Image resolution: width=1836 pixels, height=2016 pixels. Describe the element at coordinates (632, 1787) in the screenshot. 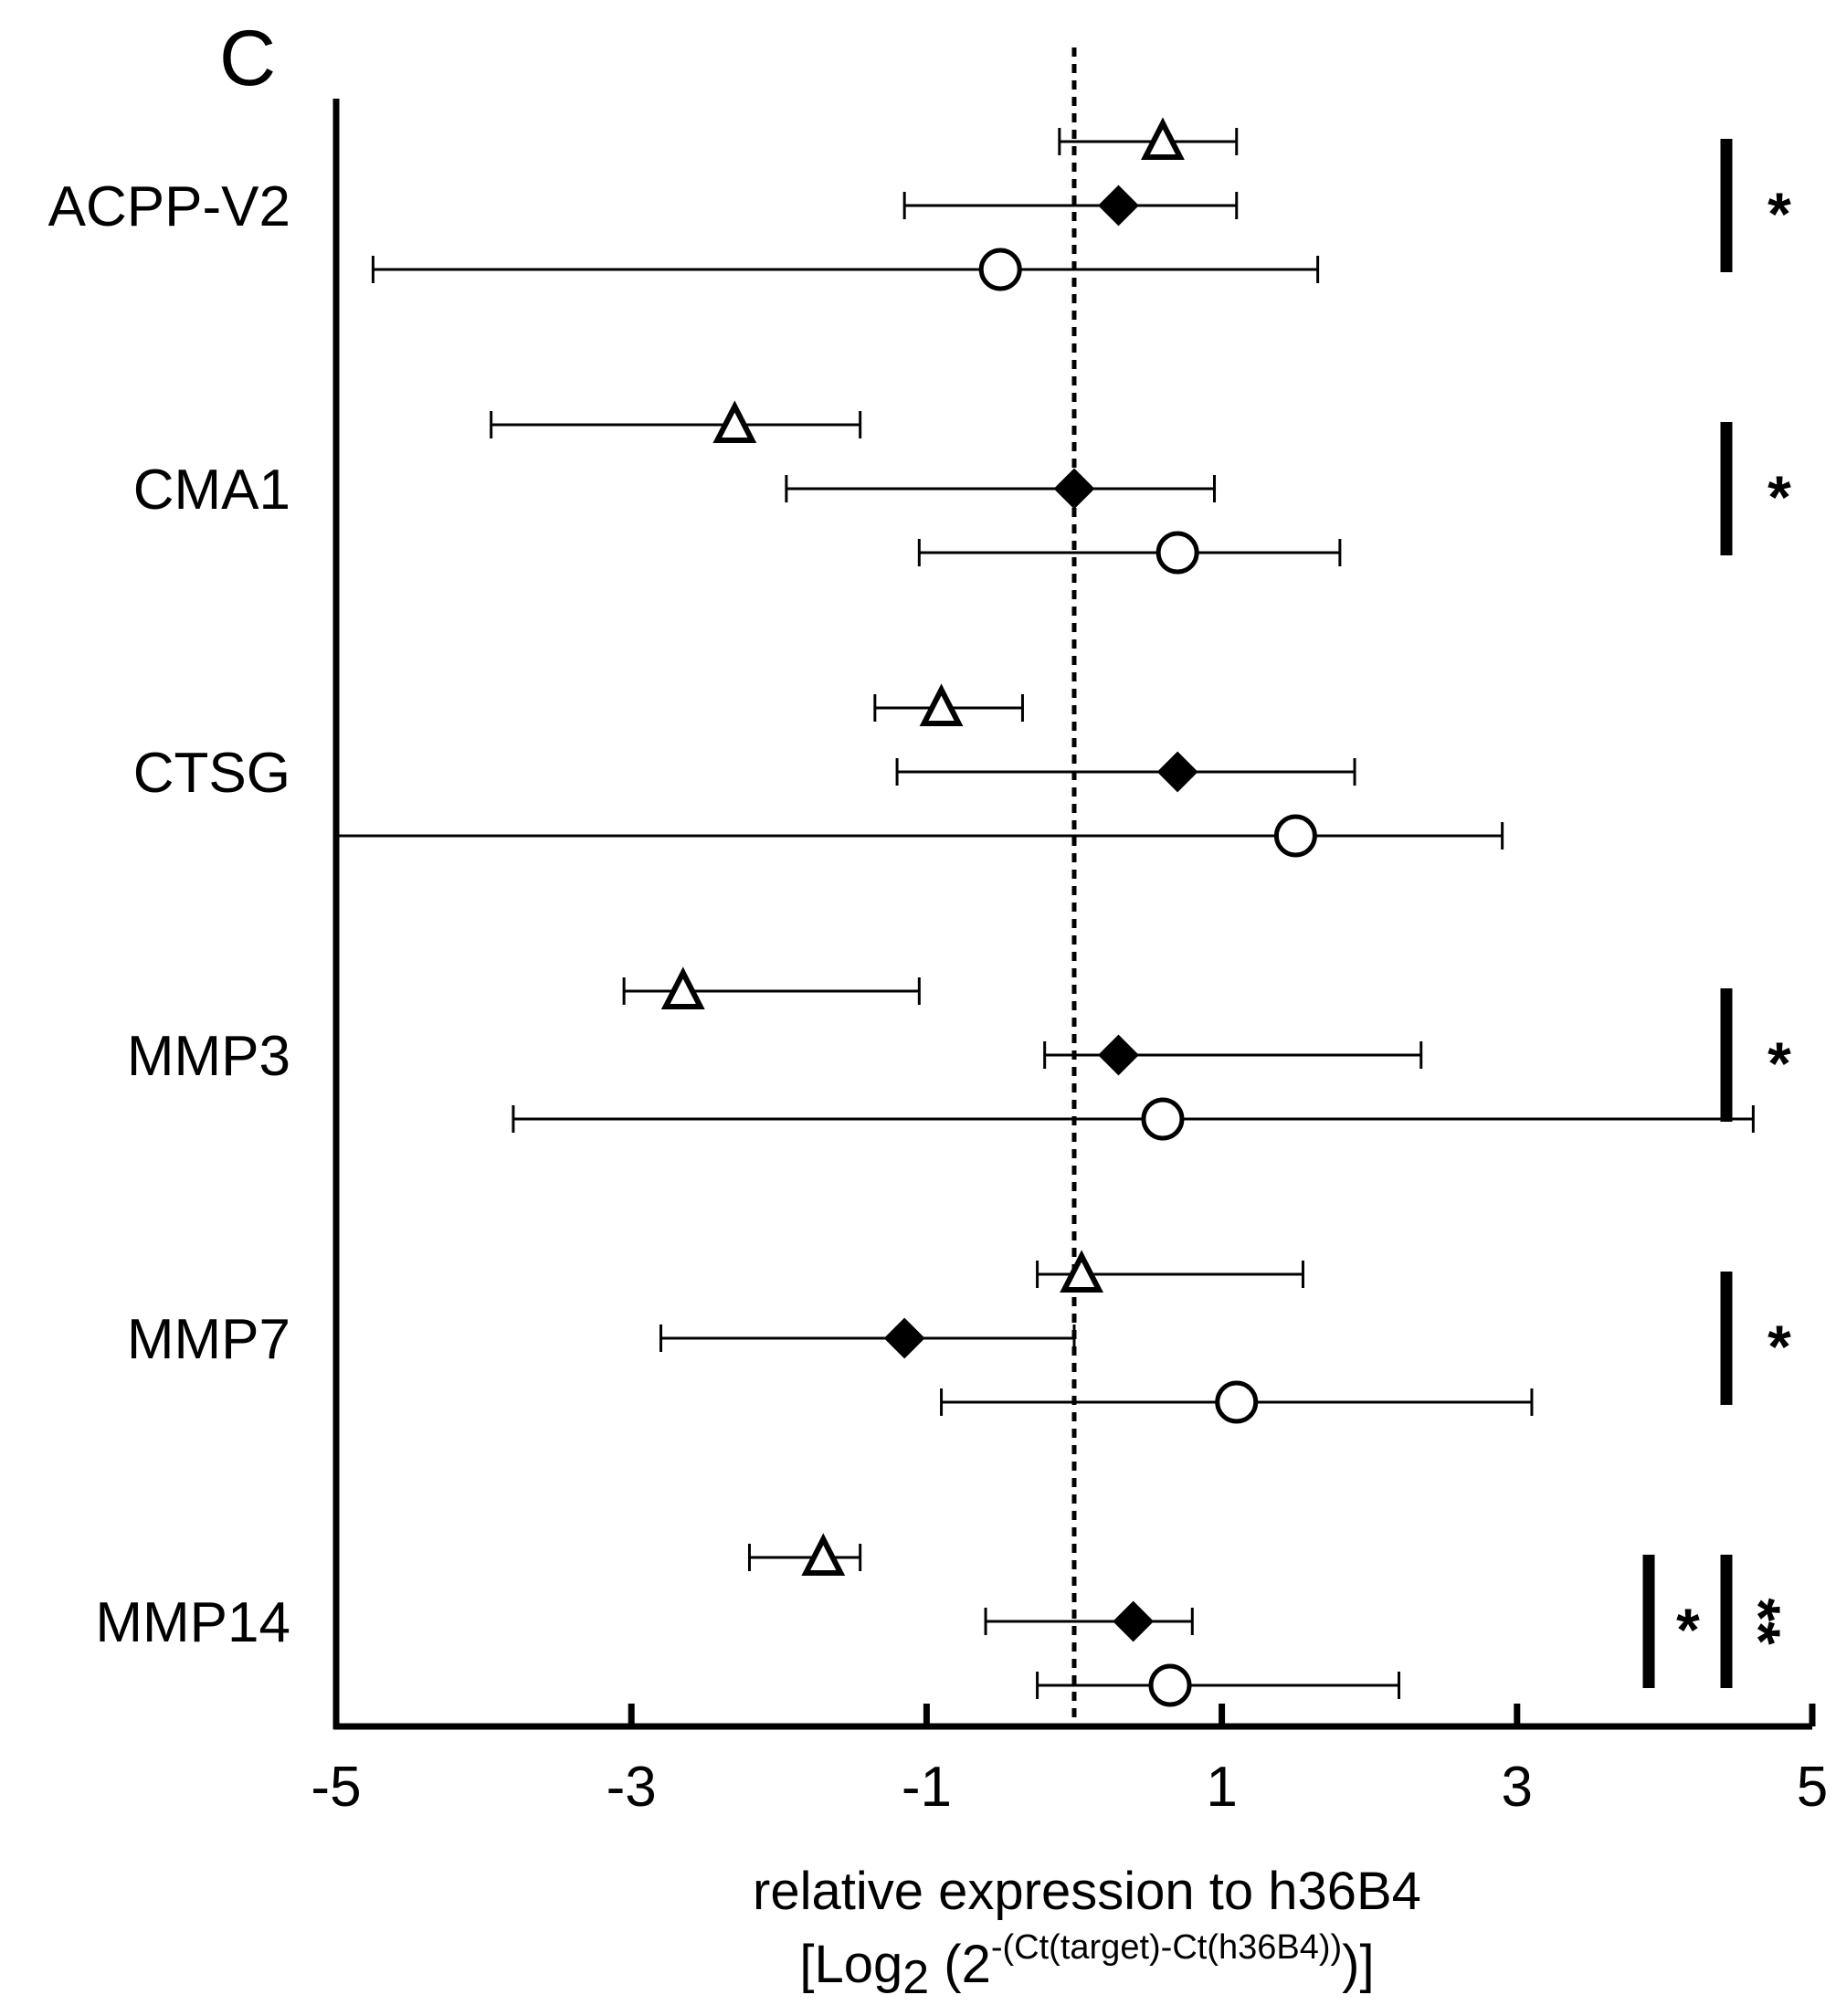

I see `x-tick-label: -3` at that location.